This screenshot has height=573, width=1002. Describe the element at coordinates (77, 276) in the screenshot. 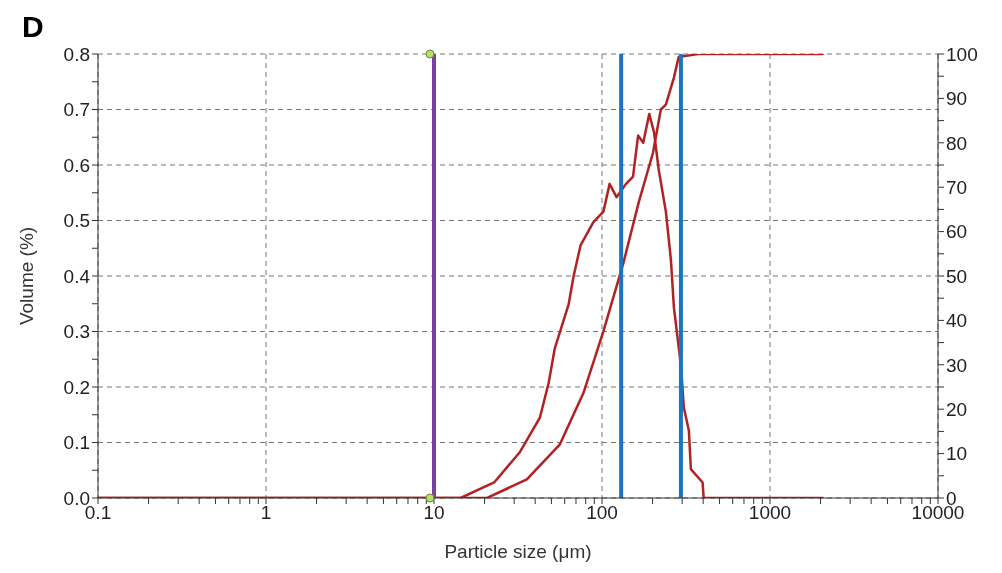

I see `y-tick-label: 0.4` at that location.